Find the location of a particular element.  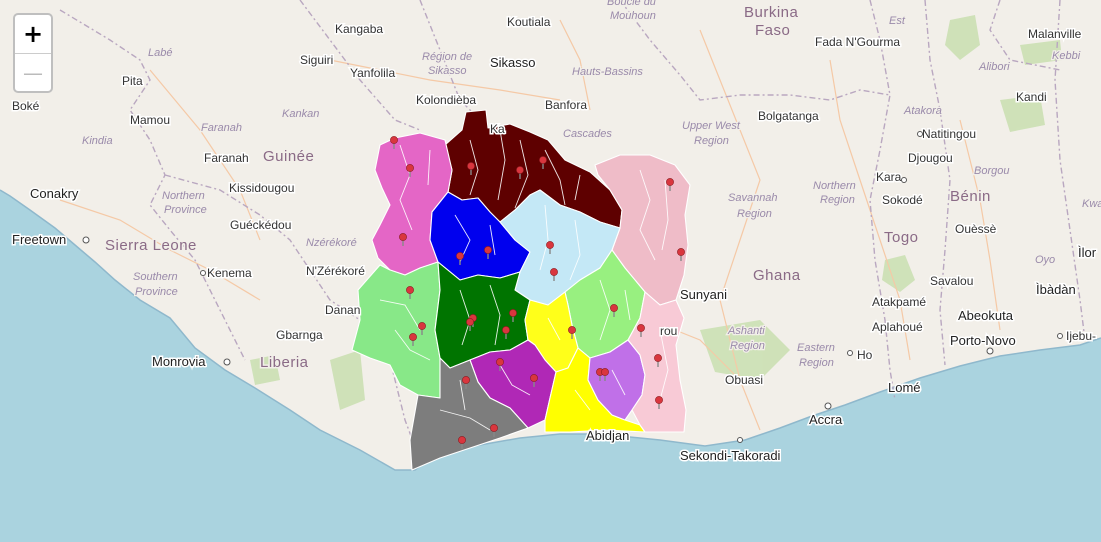

city-label: Ijebu- is located at coordinates (1081, 336).